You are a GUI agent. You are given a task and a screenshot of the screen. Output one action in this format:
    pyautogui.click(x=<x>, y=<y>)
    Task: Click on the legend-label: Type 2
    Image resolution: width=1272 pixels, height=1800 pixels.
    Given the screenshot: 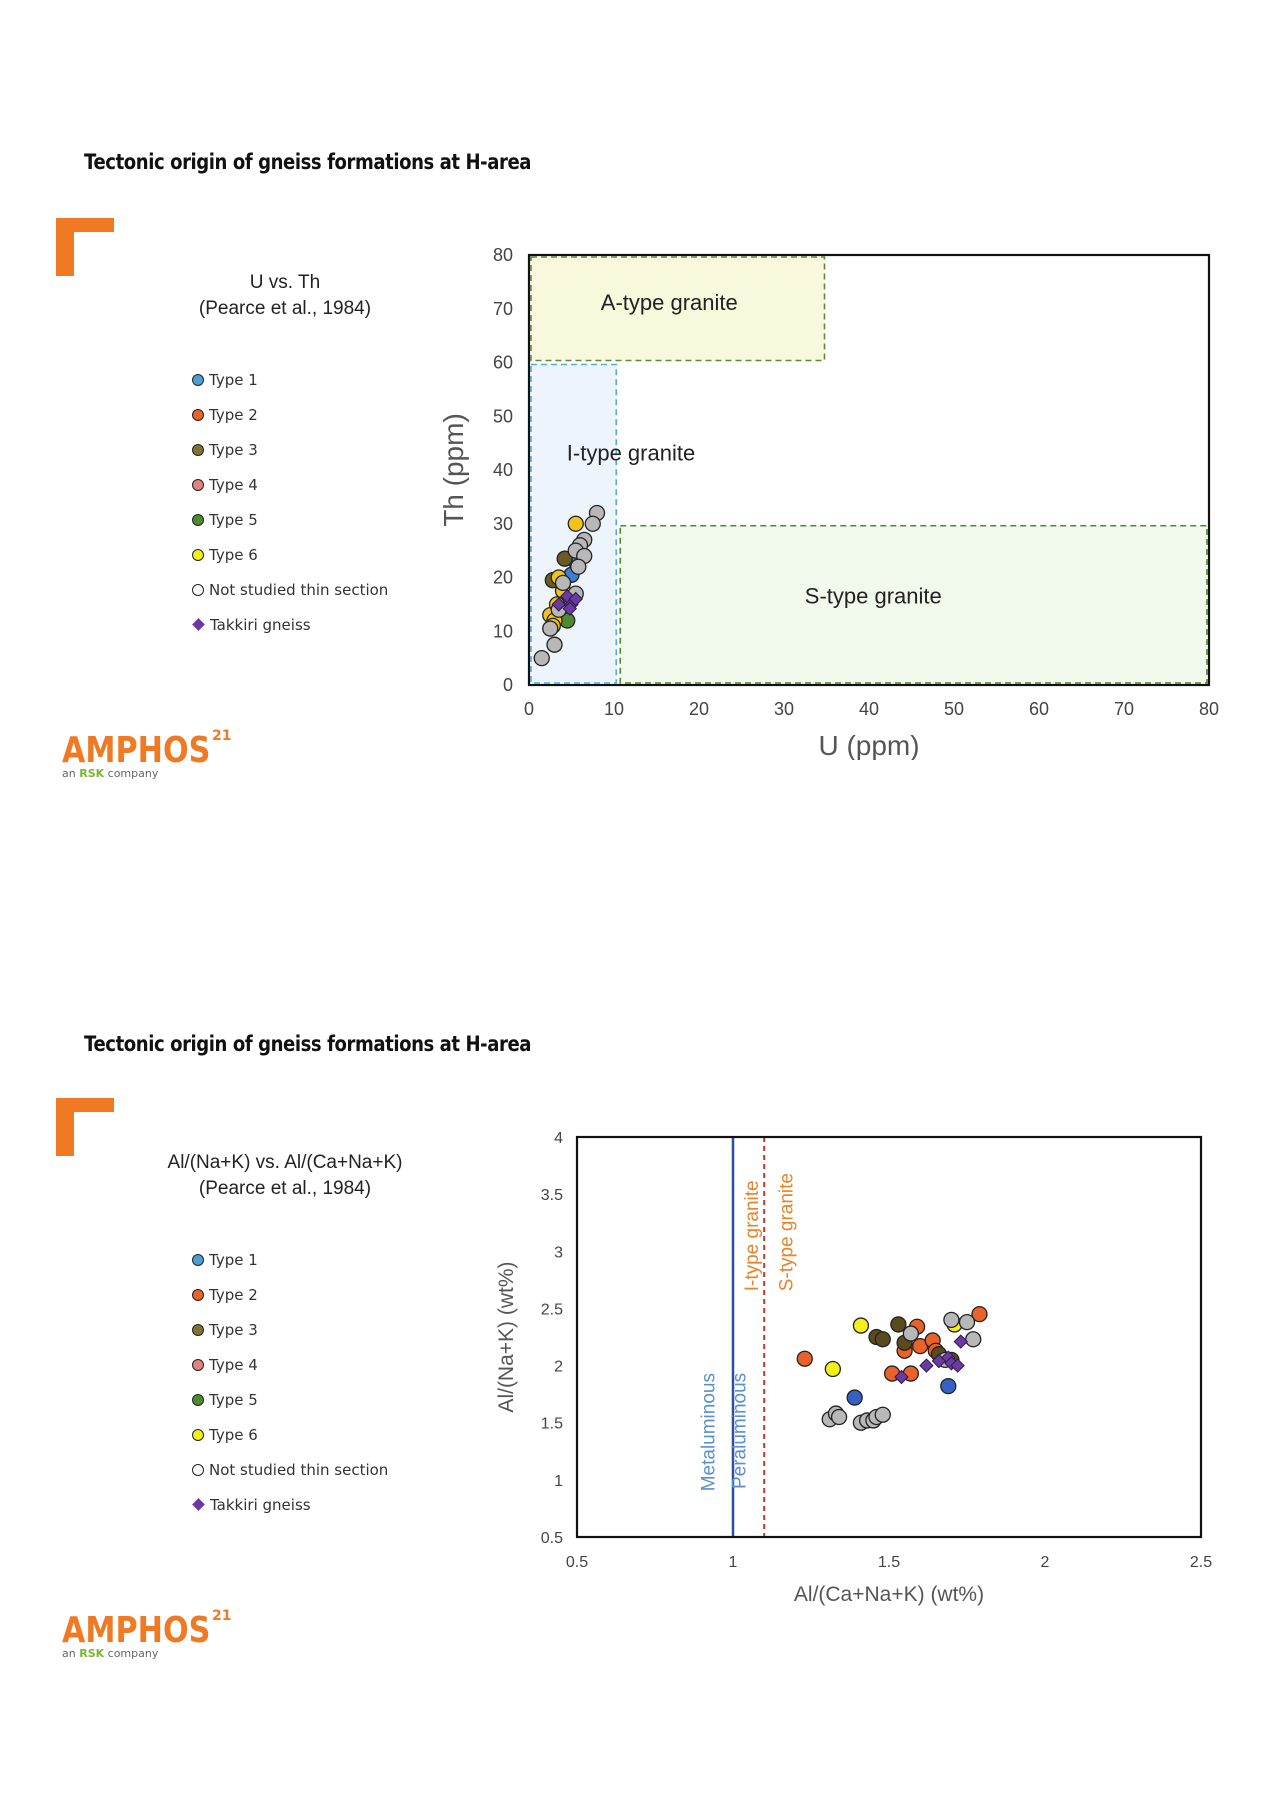 What is the action you would take?
    pyautogui.click(x=233, y=1294)
    